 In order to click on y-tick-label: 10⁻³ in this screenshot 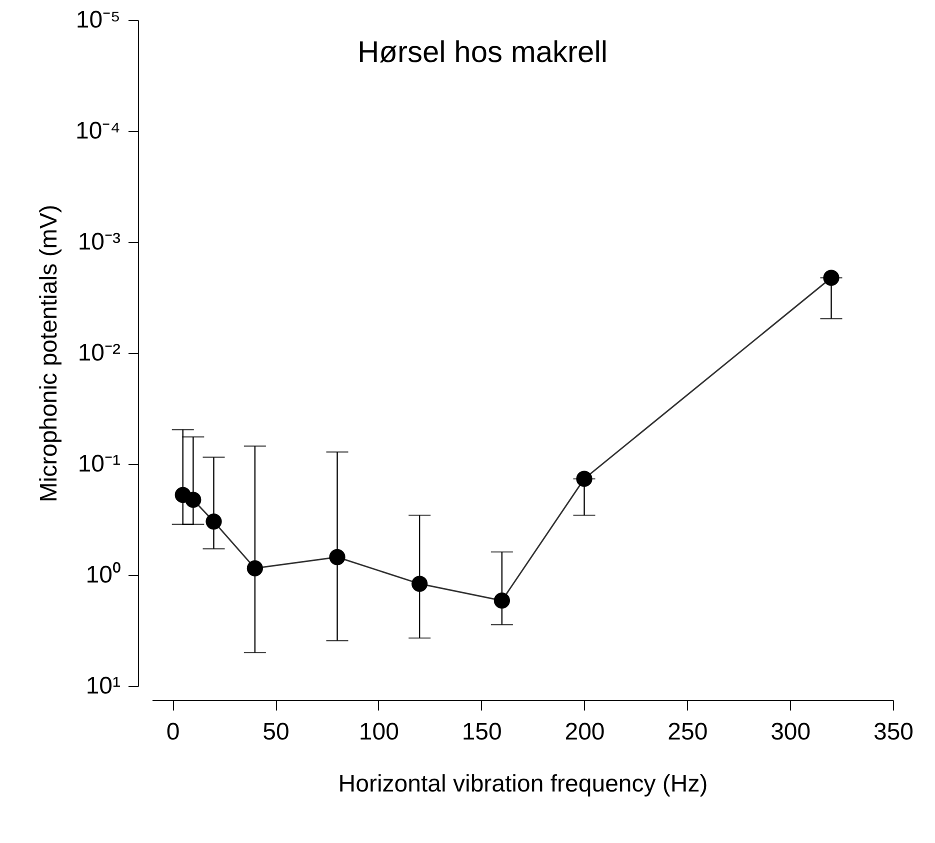, I will do `click(99, 242)`.